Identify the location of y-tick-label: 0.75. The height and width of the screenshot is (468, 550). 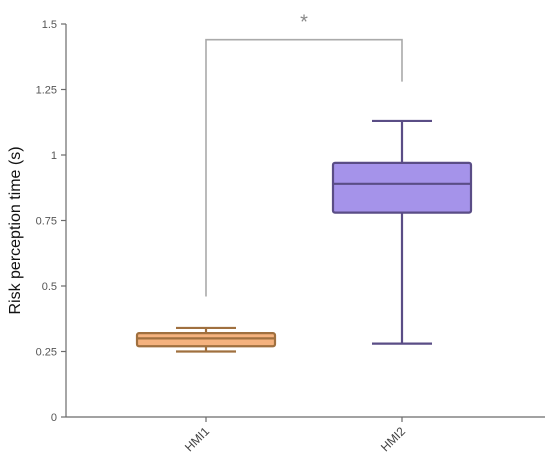
(46, 222).